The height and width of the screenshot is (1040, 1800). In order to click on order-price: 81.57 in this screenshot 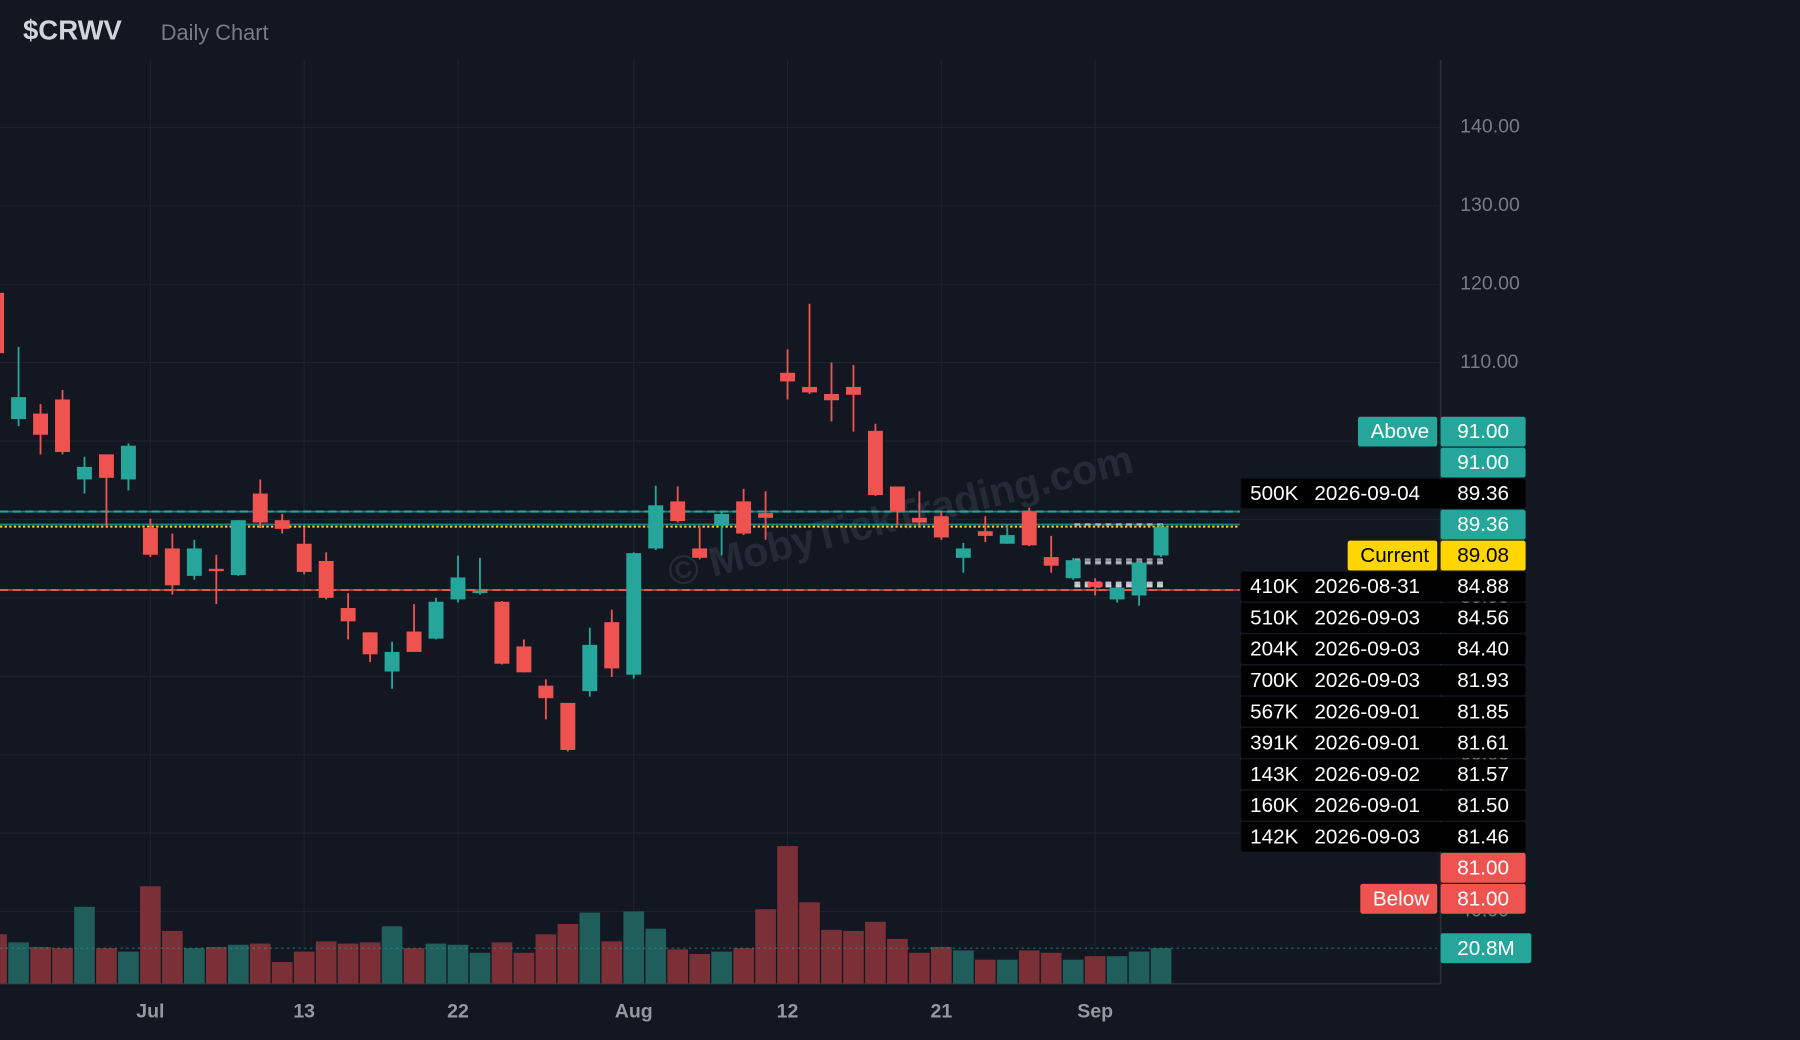, I will do `click(1483, 774)`.